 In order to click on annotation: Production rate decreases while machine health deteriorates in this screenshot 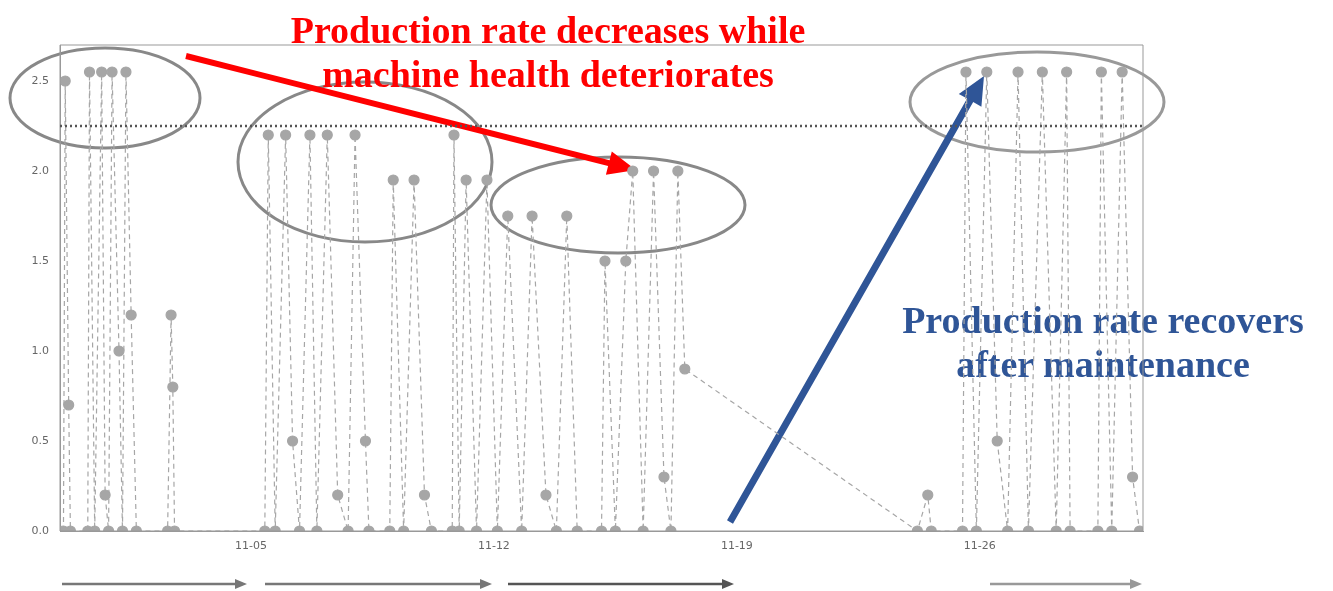, I will do `click(548, 52)`.